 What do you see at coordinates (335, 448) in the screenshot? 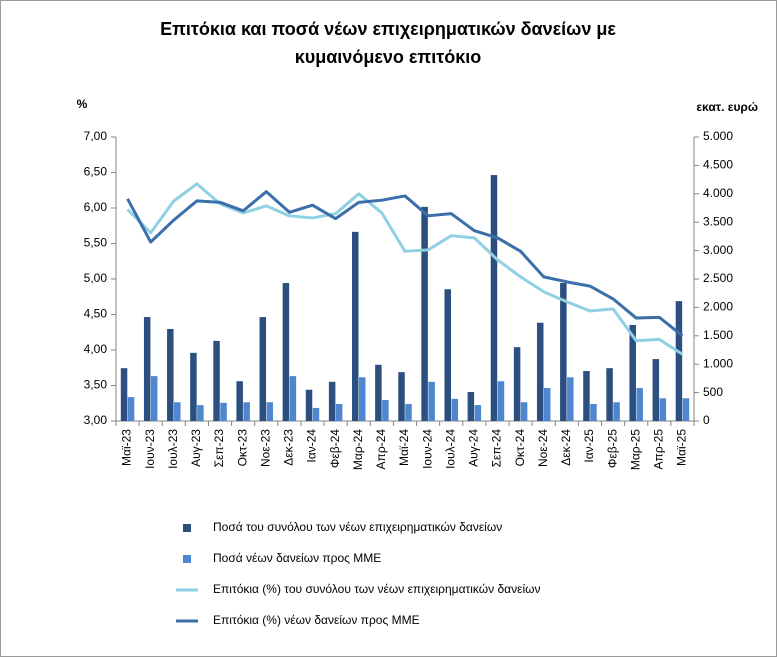
I see `x-tick-label: Φεβ-24` at bounding box center [335, 448].